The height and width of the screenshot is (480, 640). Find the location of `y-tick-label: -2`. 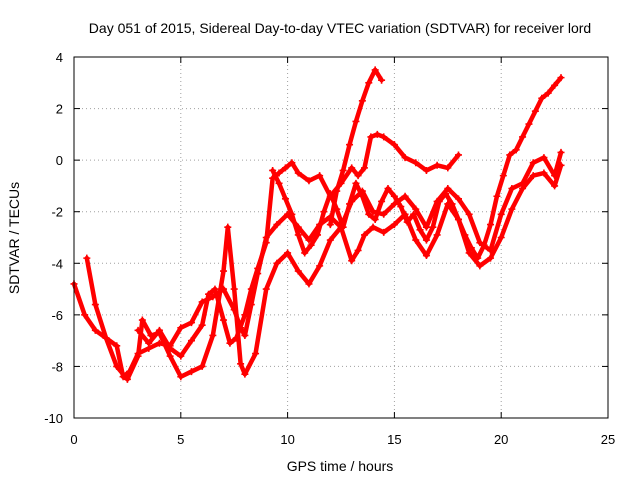

y-tick-label: -2 is located at coordinates (57, 212).